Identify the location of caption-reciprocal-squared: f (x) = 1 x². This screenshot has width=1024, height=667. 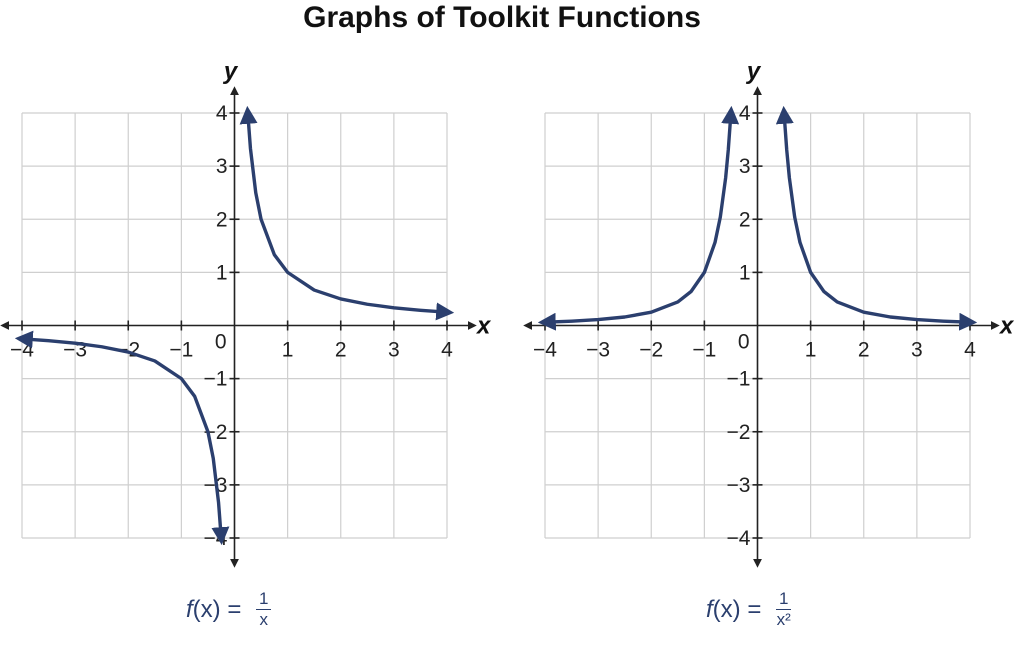
(749, 609).